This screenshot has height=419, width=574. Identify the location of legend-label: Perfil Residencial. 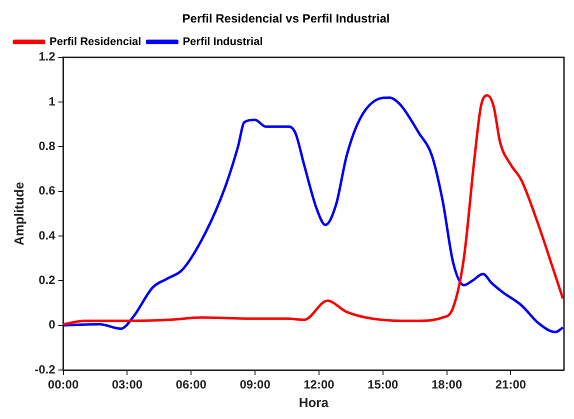
(96, 42).